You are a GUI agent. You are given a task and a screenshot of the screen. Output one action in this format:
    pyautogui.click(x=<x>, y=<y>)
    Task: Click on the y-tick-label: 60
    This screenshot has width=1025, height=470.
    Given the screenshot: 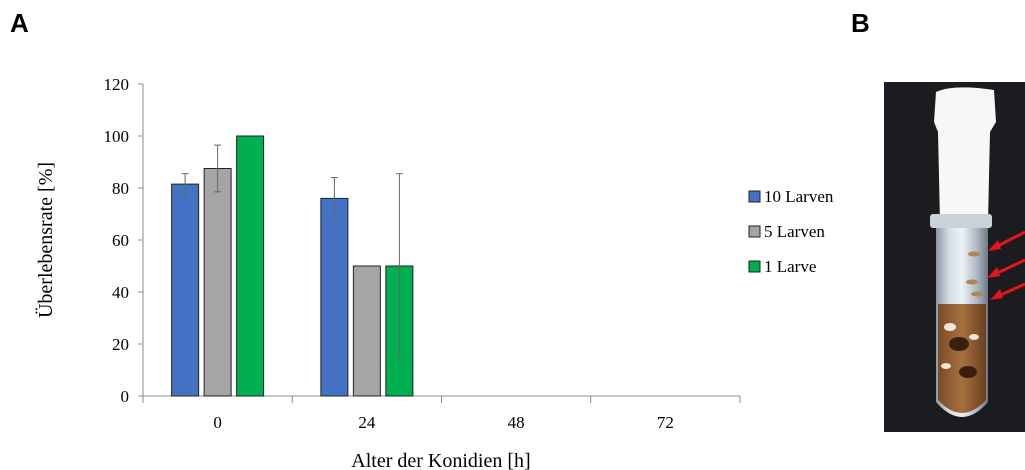 What is the action you would take?
    pyautogui.click(x=120, y=240)
    